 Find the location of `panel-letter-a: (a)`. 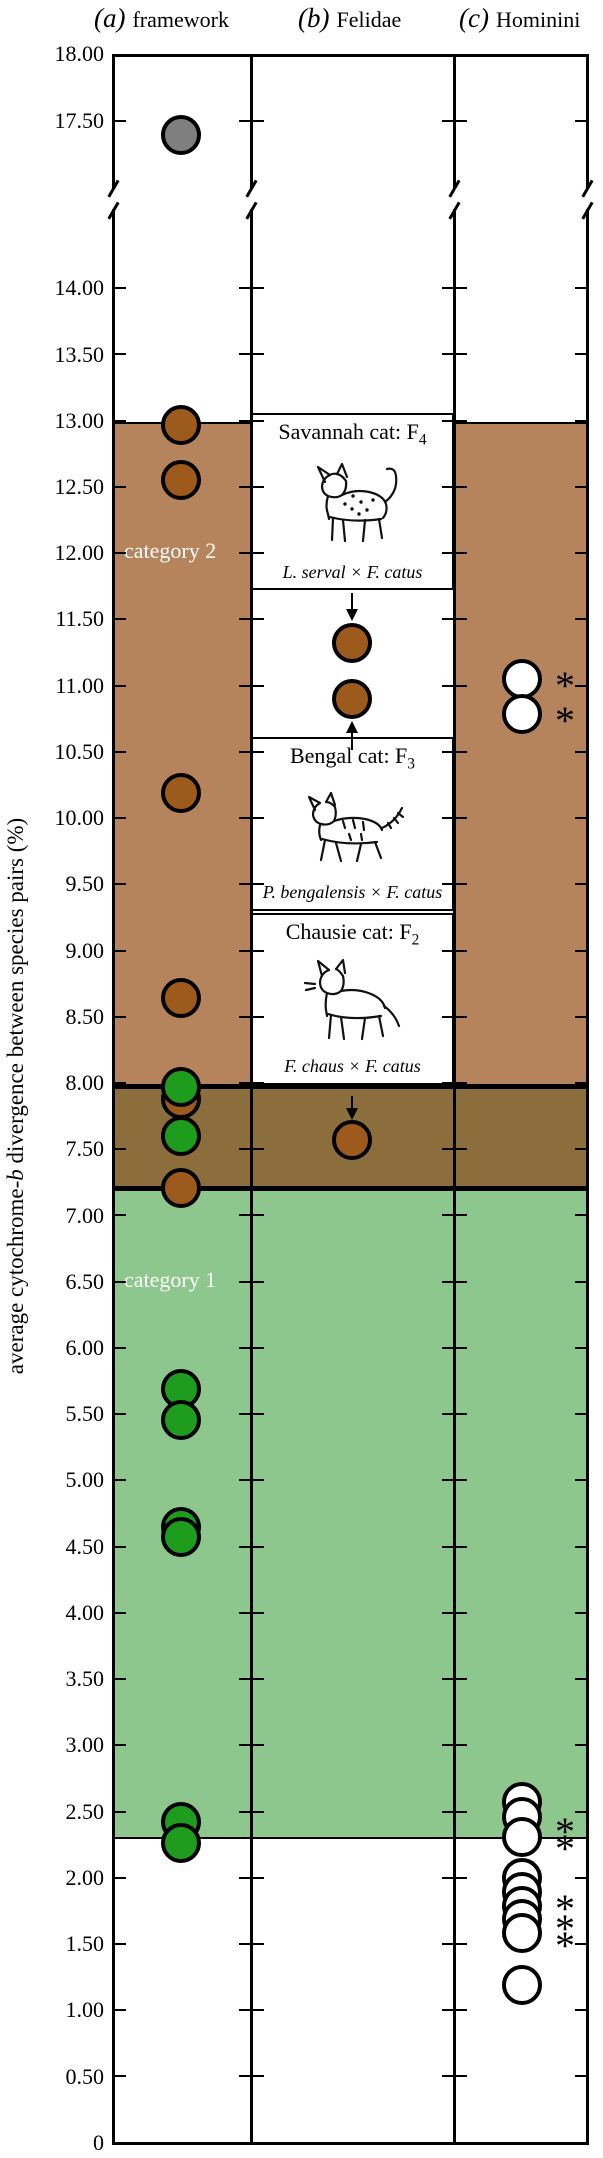

panel-letter-a: (a) is located at coordinates (110, 18).